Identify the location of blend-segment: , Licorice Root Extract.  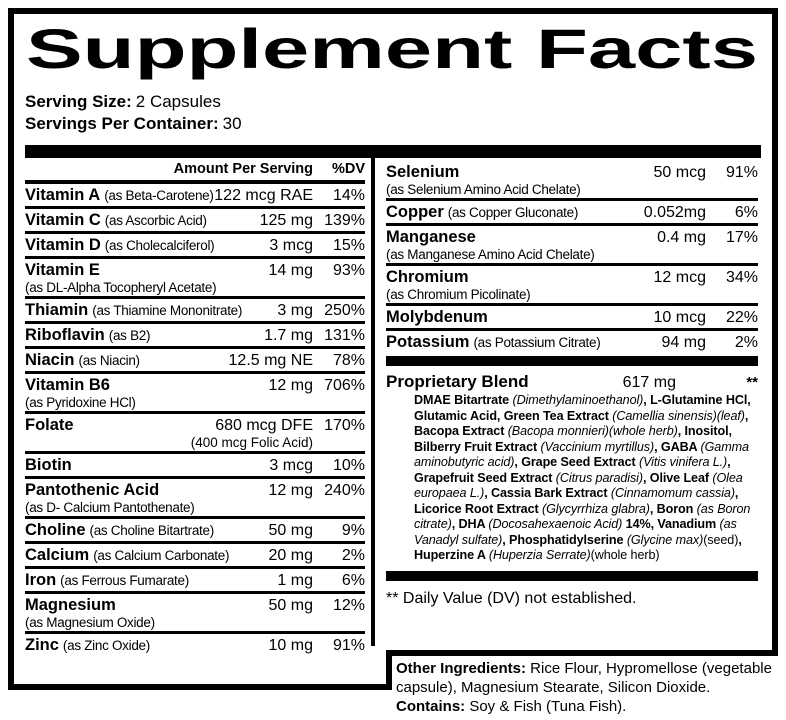
(576, 501).